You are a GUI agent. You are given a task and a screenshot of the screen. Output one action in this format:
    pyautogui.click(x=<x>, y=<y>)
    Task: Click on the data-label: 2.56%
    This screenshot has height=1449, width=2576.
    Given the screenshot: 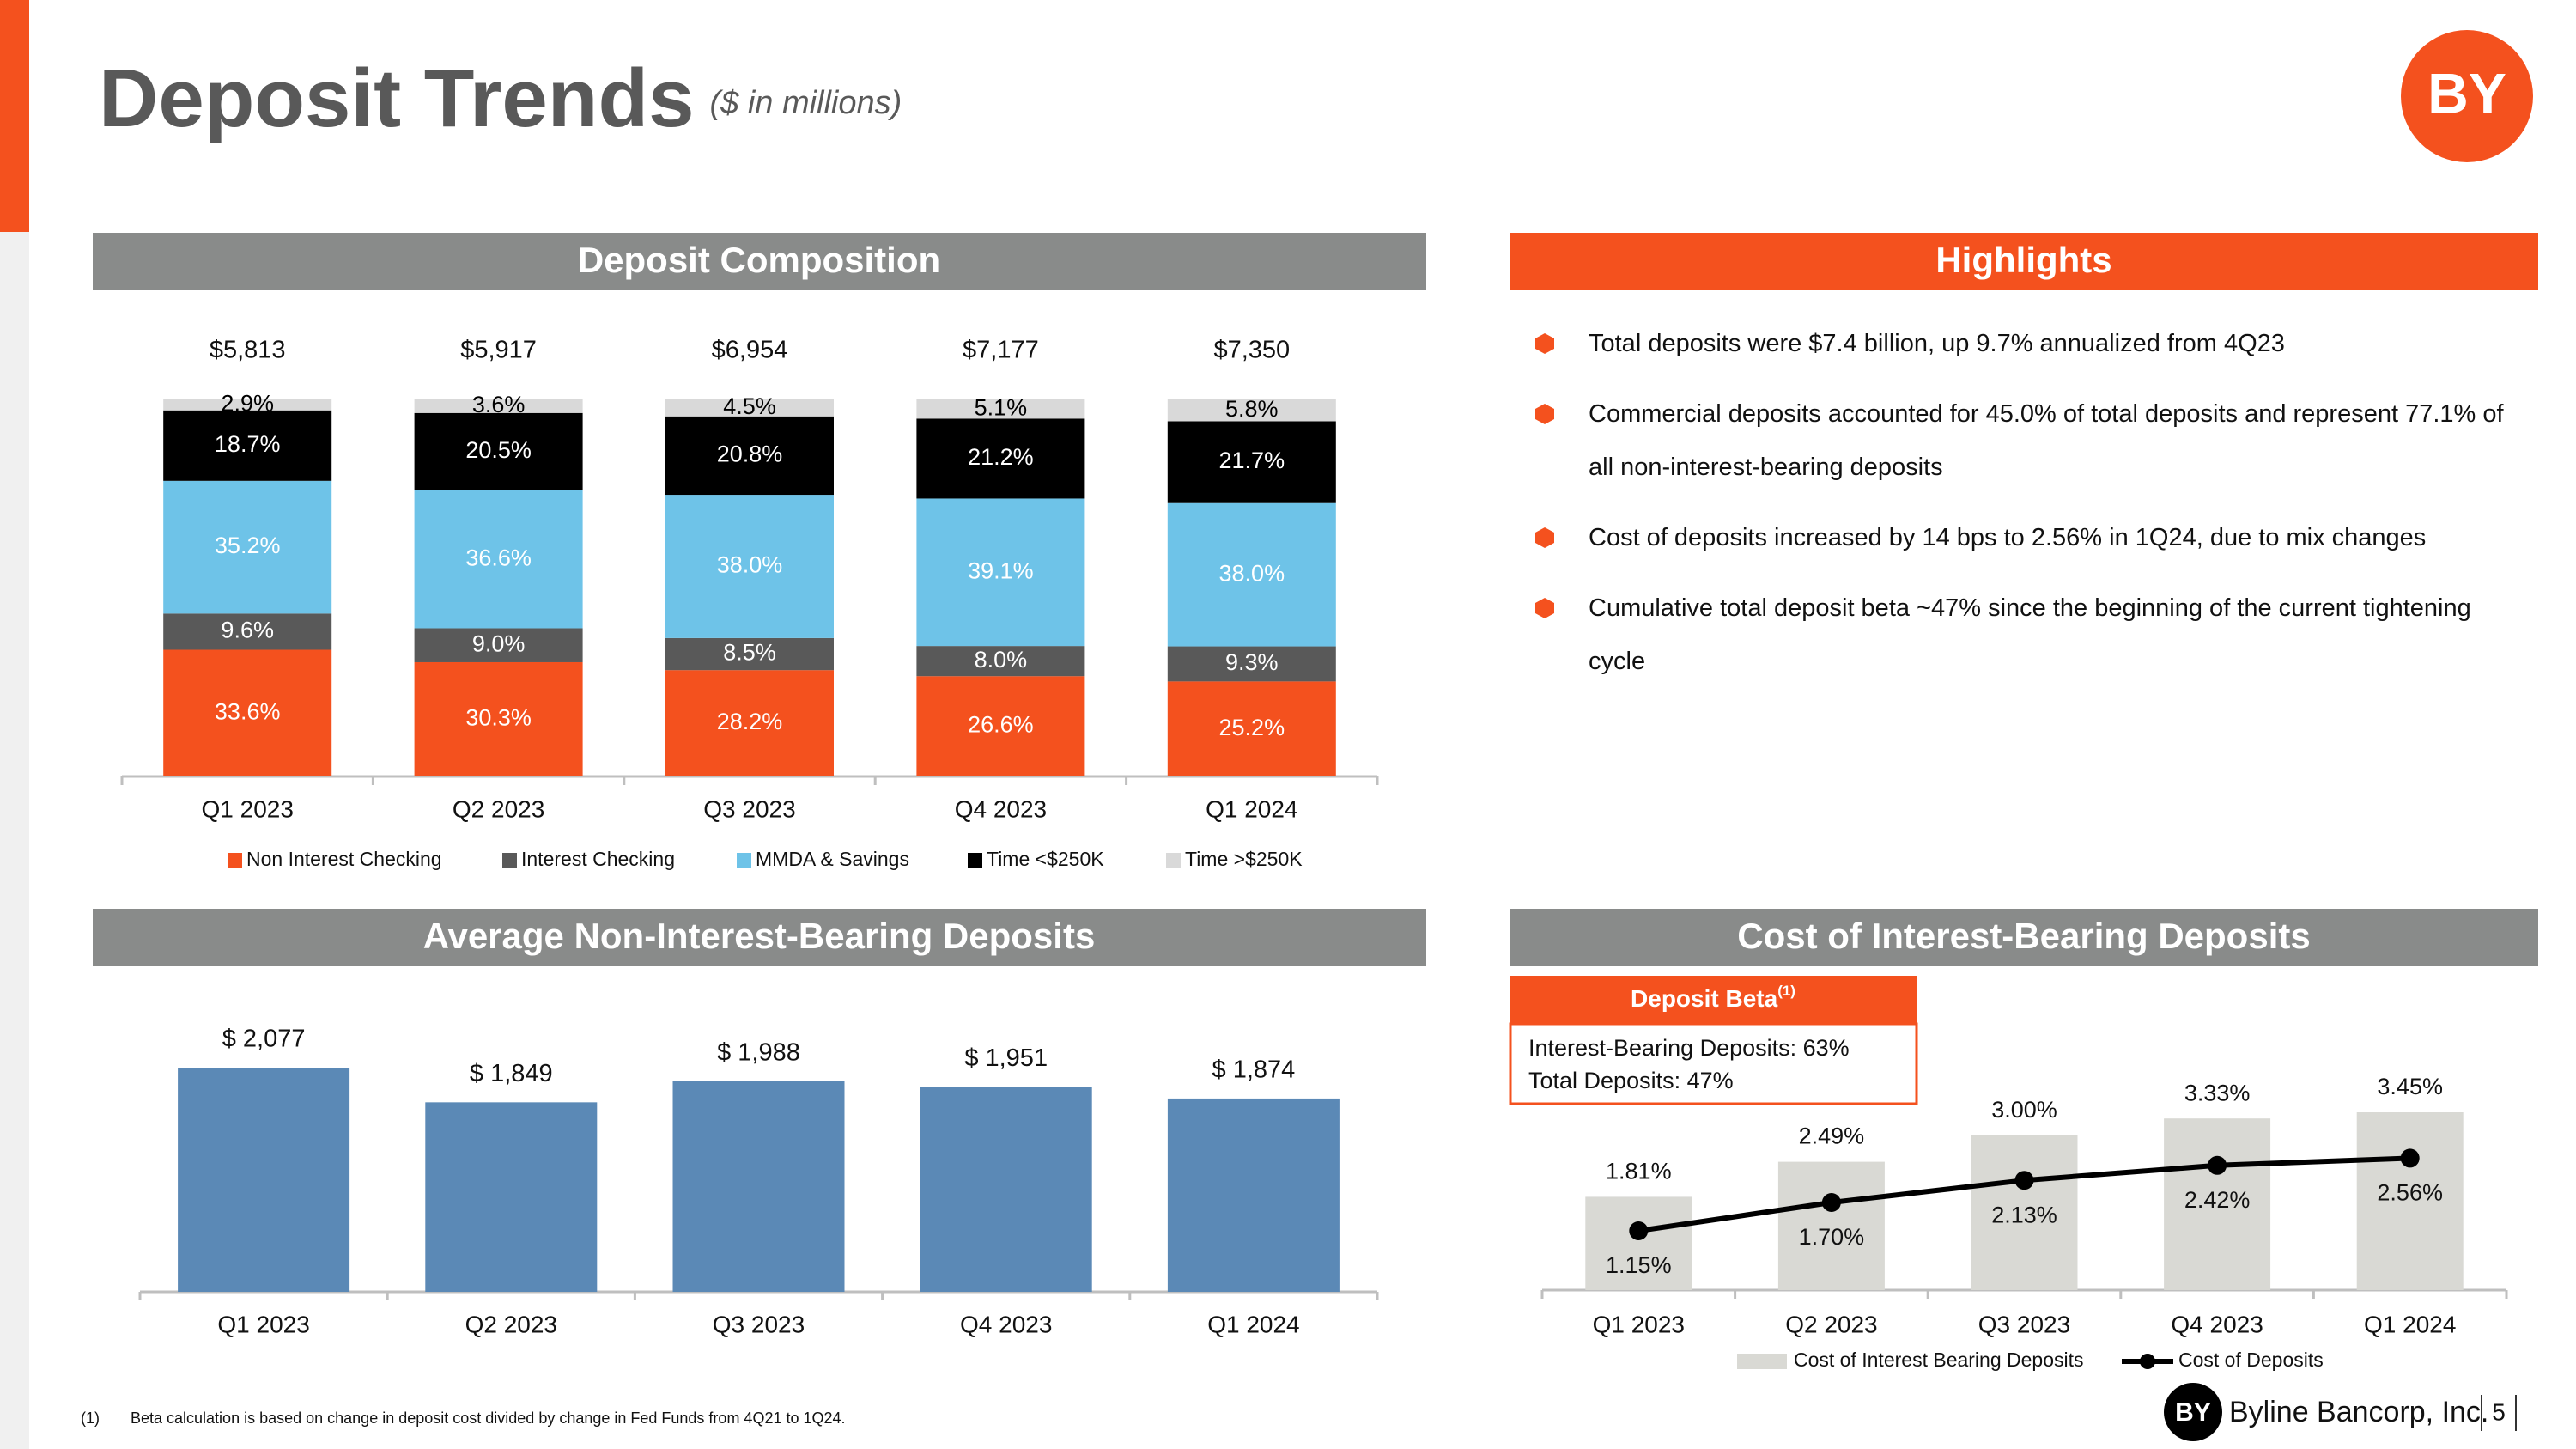 What is the action you would take?
    pyautogui.click(x=2410, y=1193)
    